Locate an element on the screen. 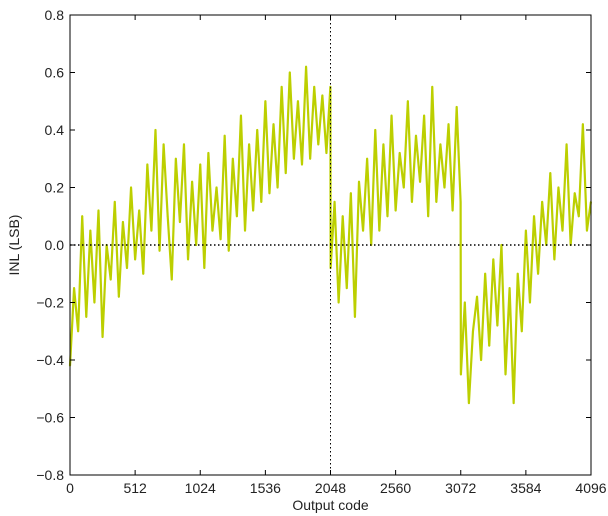 The image size is (608, 516). y-tick-label: 0.2 is located at coordinates (55, 188).